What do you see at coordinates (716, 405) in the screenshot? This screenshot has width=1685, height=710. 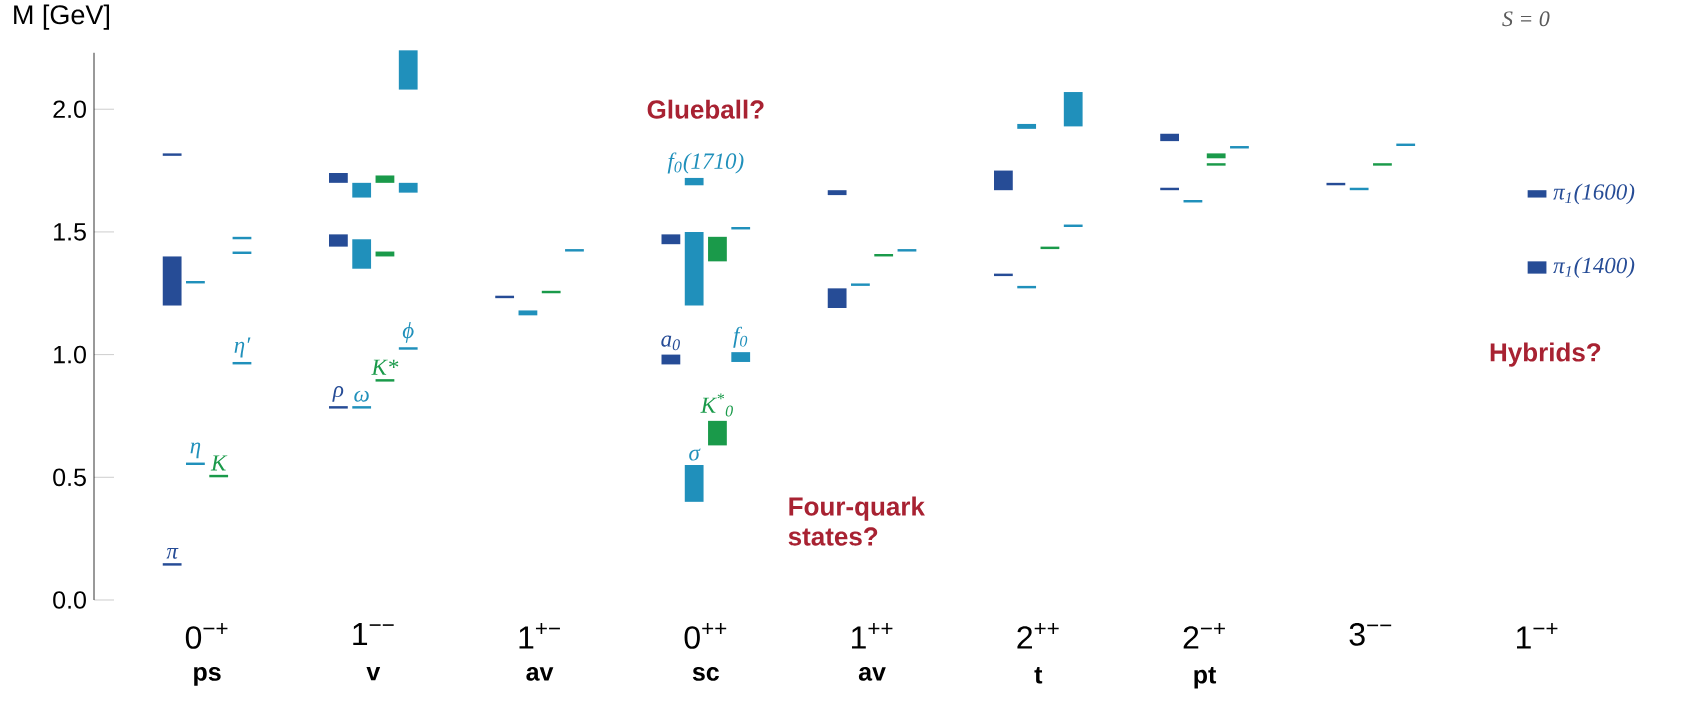 I see `annotation: K$^{*}$0` at bounding box center [716, 405].